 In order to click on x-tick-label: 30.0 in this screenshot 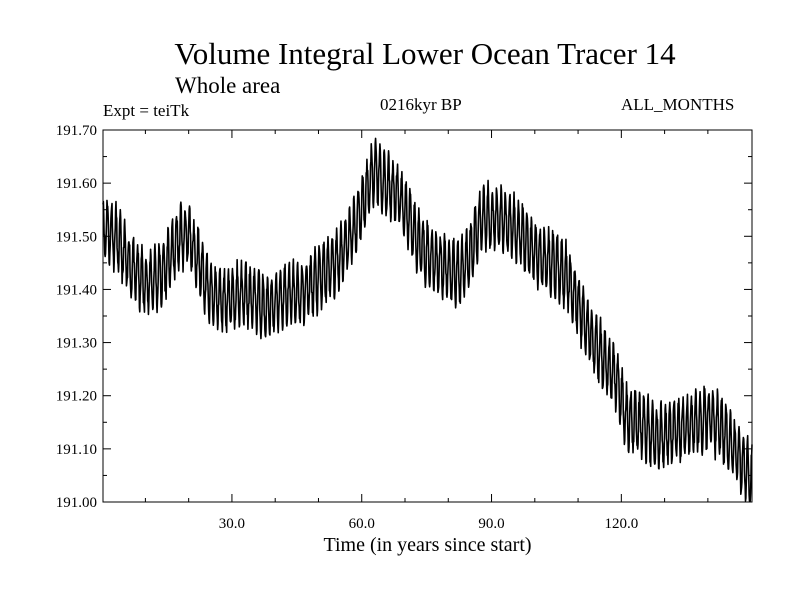, I will do `click(232, 524)`.